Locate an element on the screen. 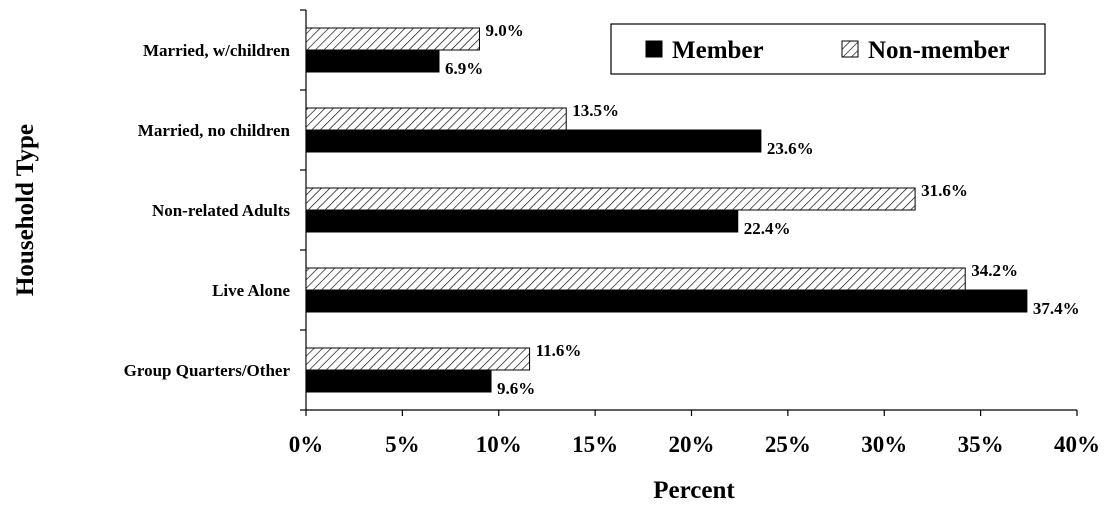  x-tick-label: 5% is located at coordinates (402, 444).